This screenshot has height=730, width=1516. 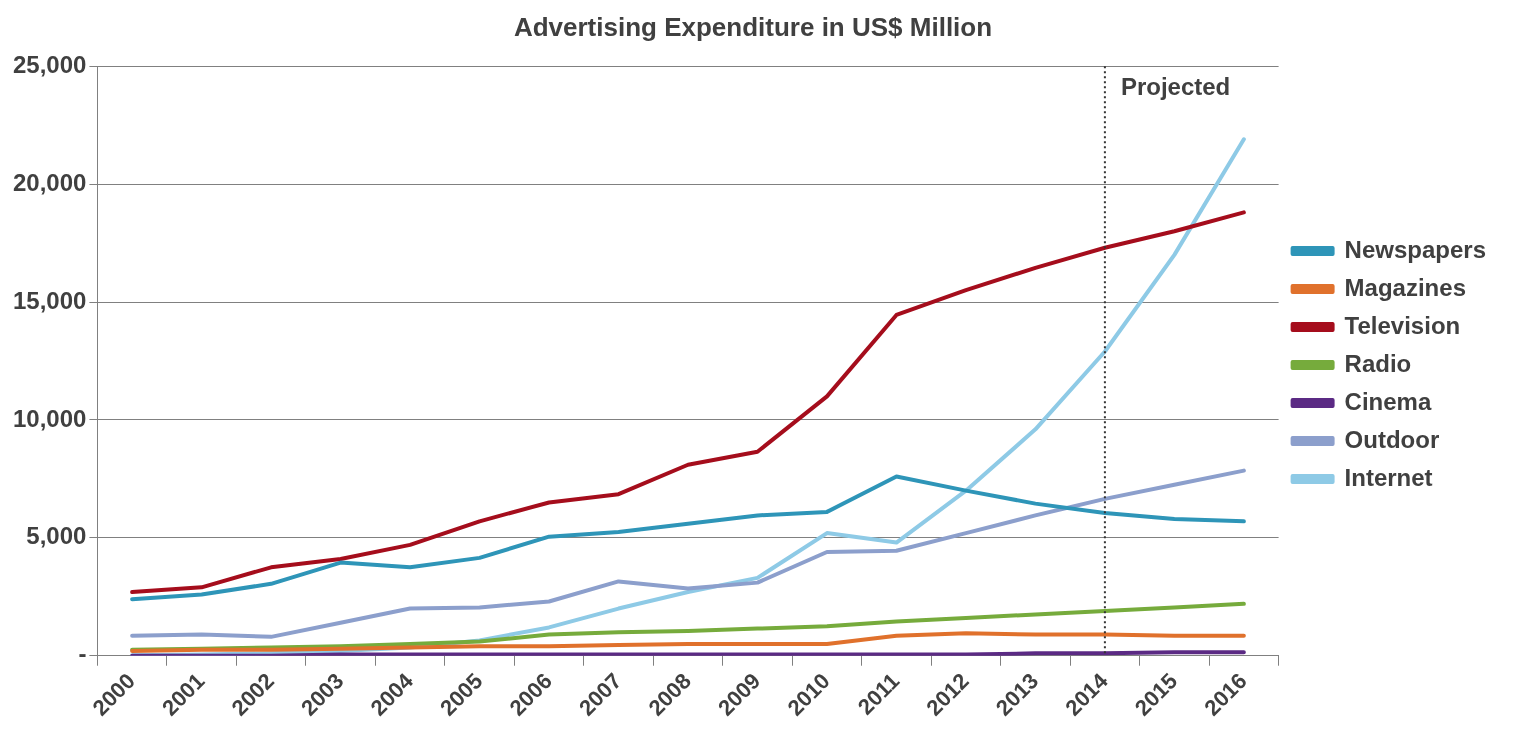 What do you see at coordinates (1405, 287) in the screenshot?
I see `legend-label: Magazines` at bounding box center [1405, 287].